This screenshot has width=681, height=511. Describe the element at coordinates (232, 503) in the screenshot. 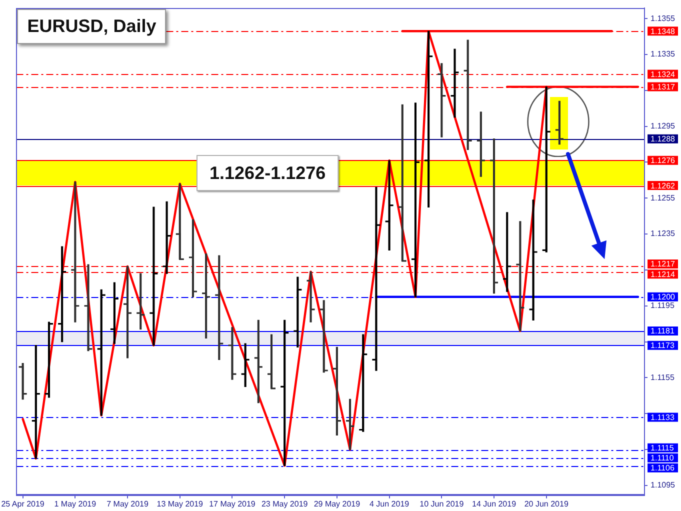

I see `x-tick-label: 17 May 2019` at that location.